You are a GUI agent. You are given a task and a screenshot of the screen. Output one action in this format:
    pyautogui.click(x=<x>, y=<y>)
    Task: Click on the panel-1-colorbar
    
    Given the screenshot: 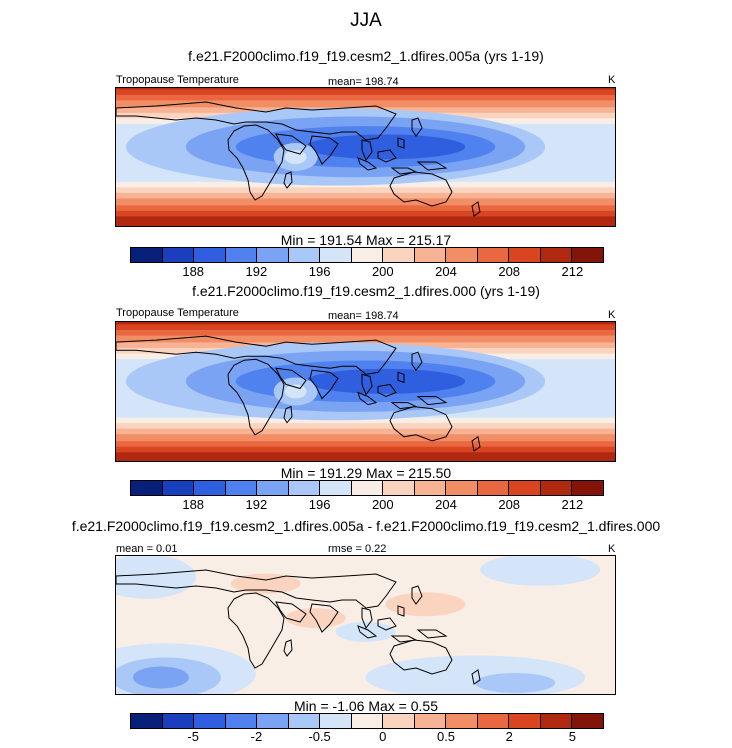 What is the action you would take?
    pyautogui.click(x=367, y=255)
    